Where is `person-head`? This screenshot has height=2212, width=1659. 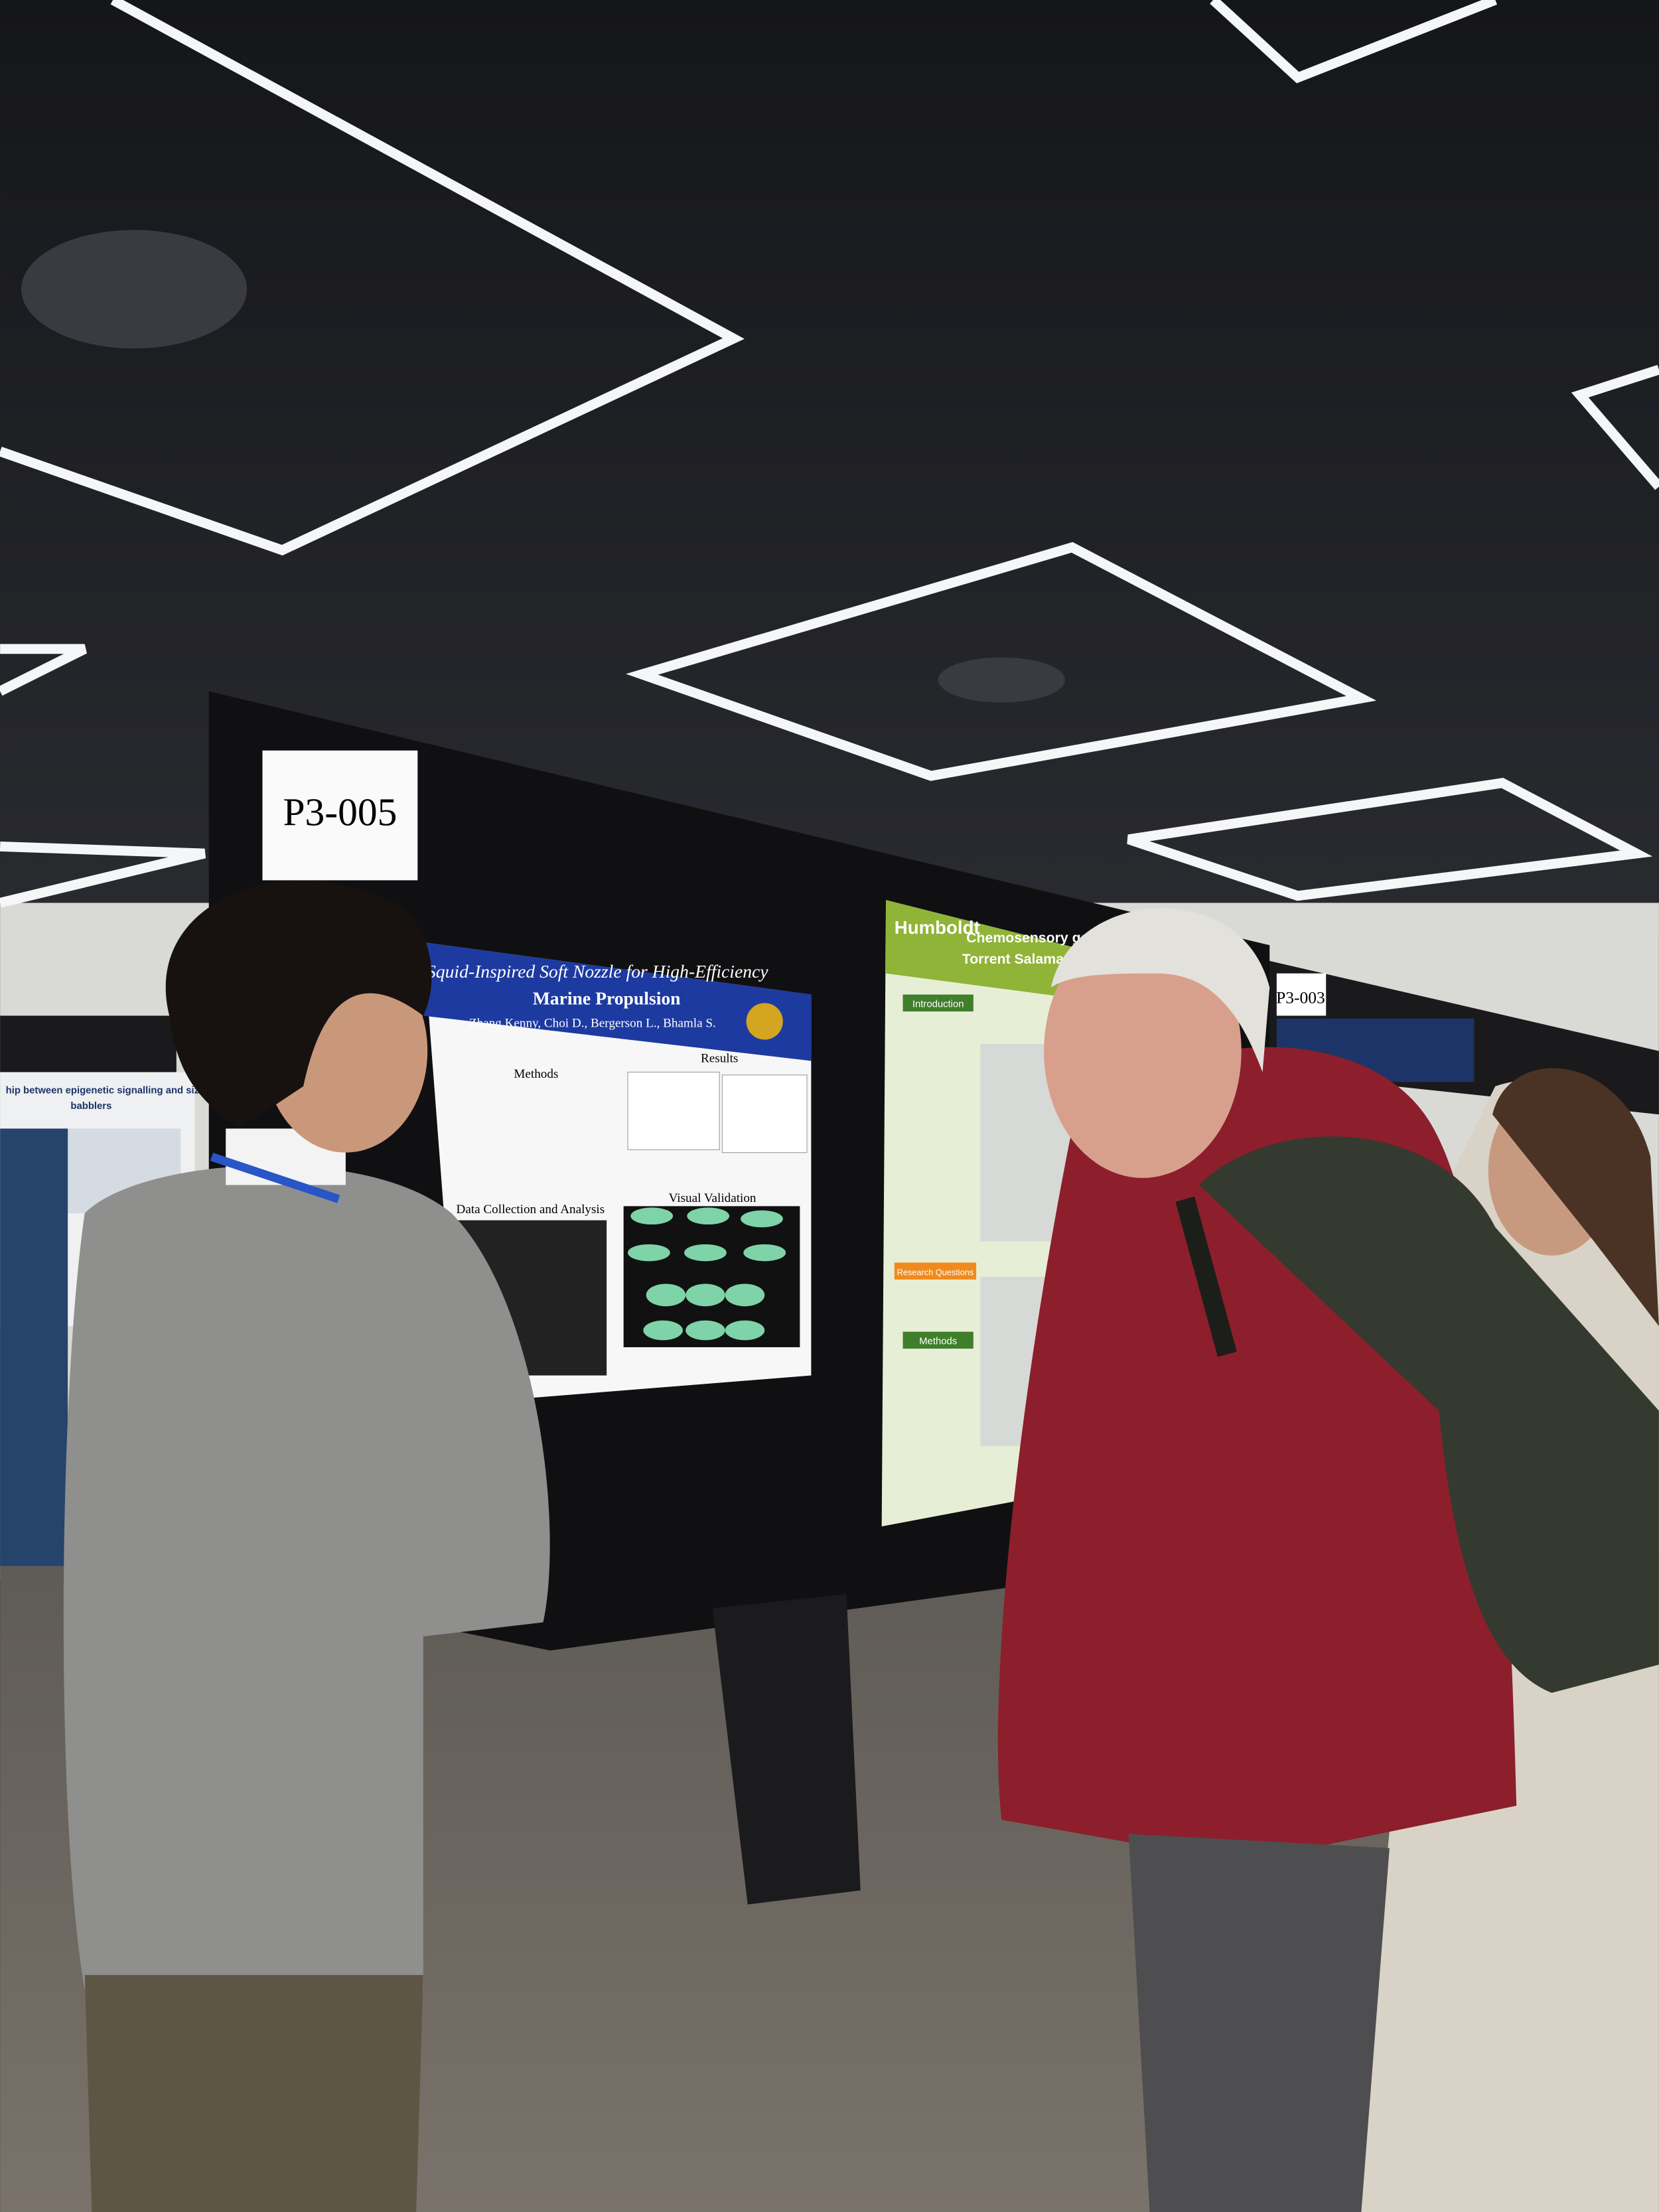 person-head is located at coordinates (1143, 1051).